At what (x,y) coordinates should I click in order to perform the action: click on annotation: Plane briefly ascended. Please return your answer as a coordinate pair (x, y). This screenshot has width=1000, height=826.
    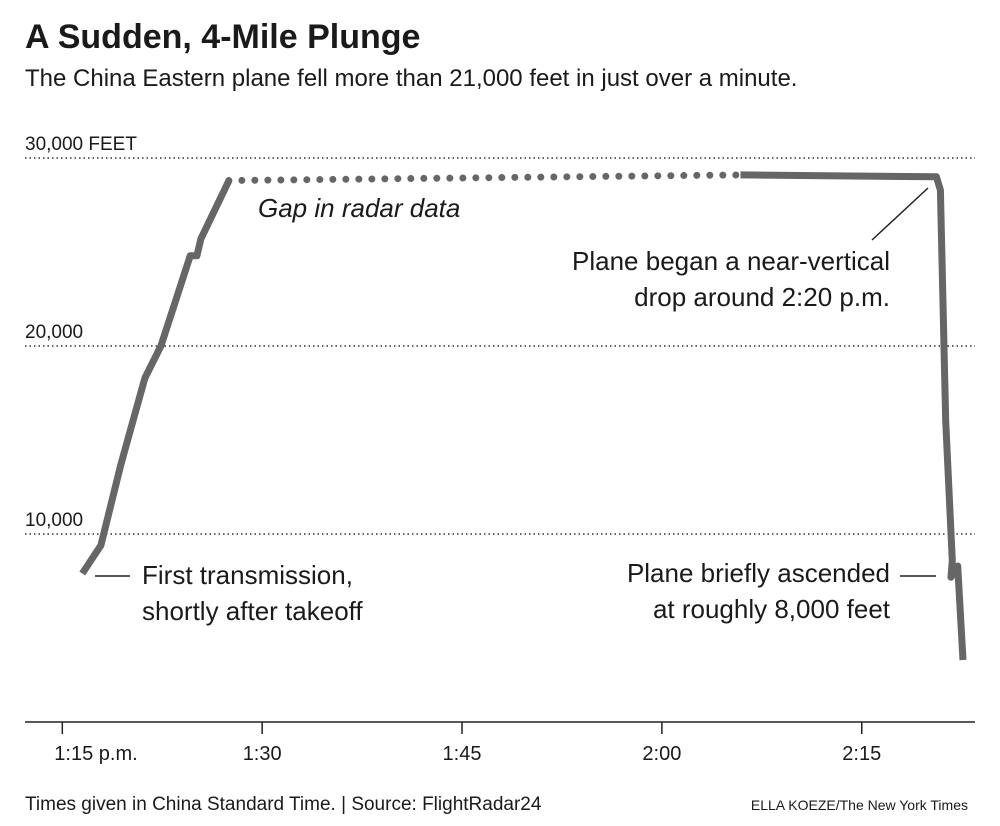
    Looking at the image, I should click on (758, 573).